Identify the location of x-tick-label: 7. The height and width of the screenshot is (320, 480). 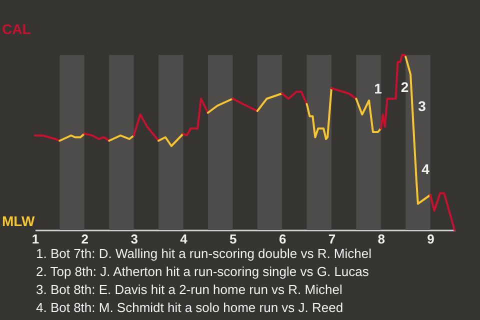
(332, 239).